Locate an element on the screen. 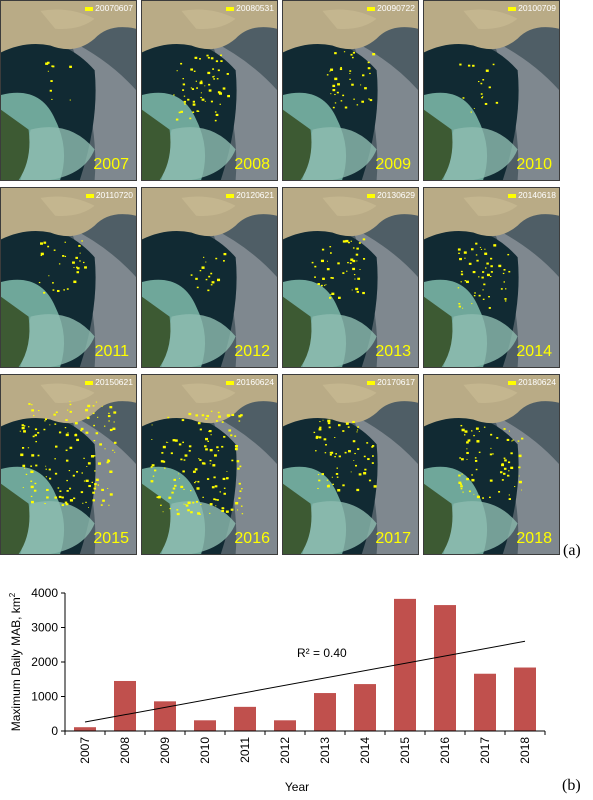 The image size is (593, 800). x-tick-label: 2008 is located at coordinates (125, 750).